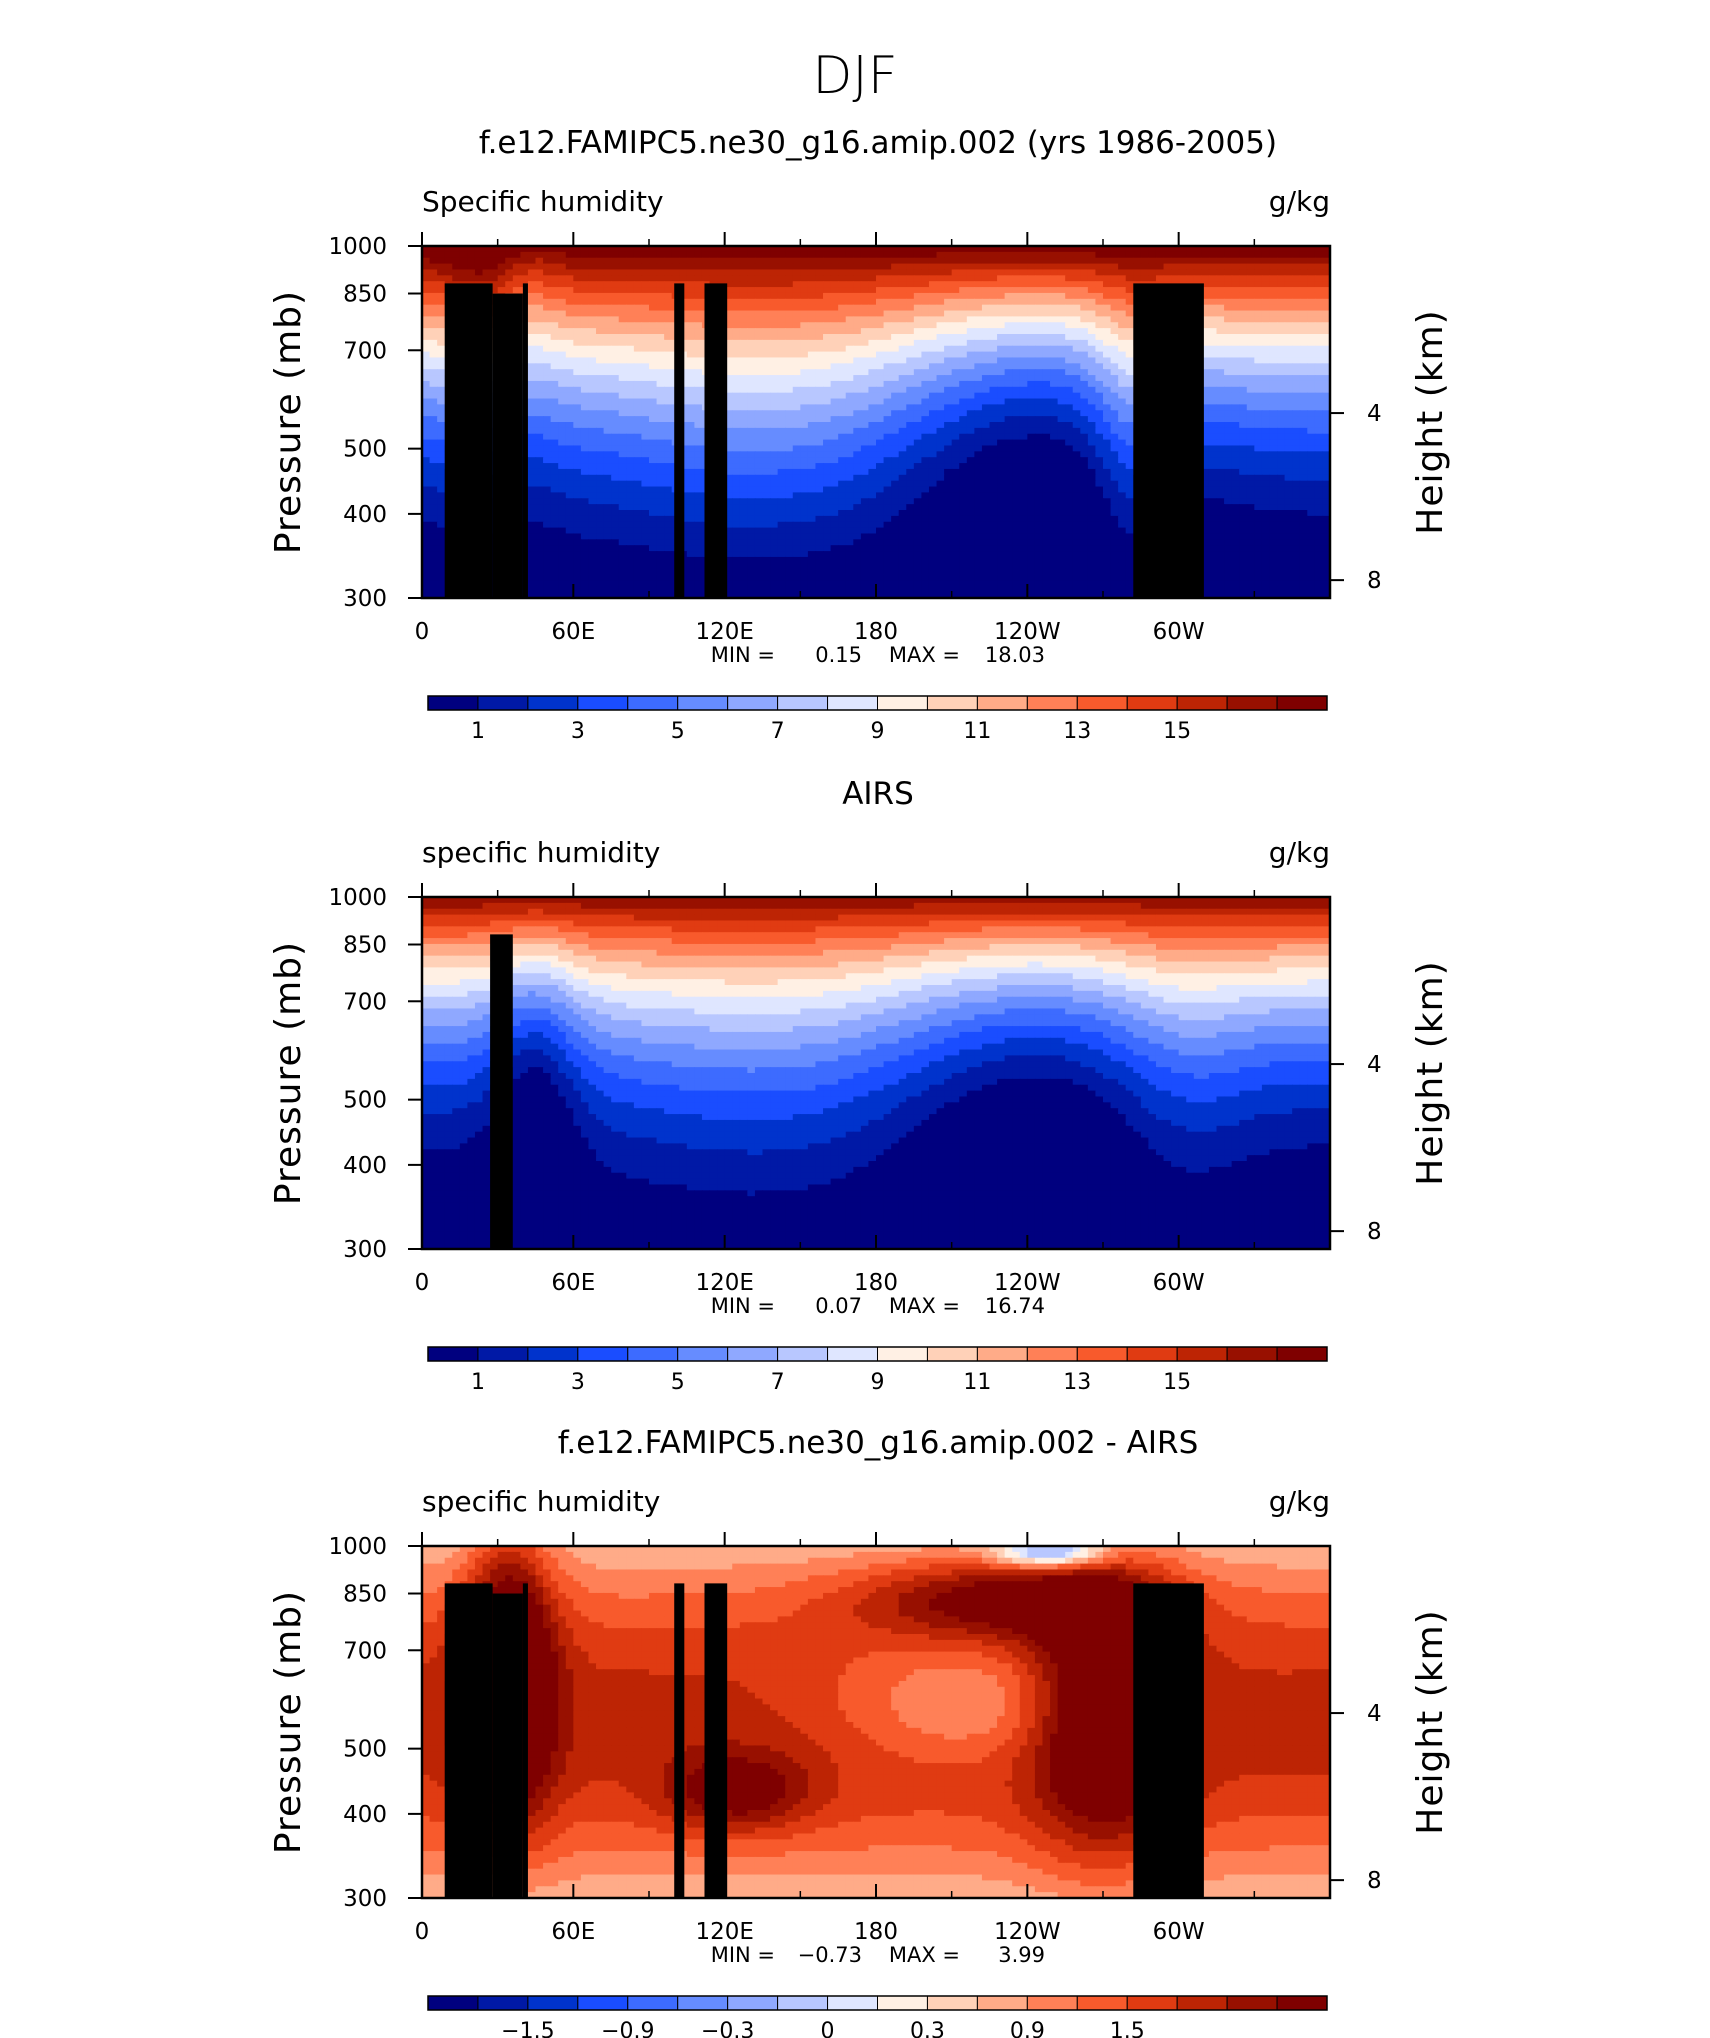 The height and width of the screenshot is (2038, 1710). Describe the element at coordinates (877, 2017) in the screenshot. I see `colorbar: −1.5 −0.9 −0.3 0 0.3 0.9 1.5` at that location.